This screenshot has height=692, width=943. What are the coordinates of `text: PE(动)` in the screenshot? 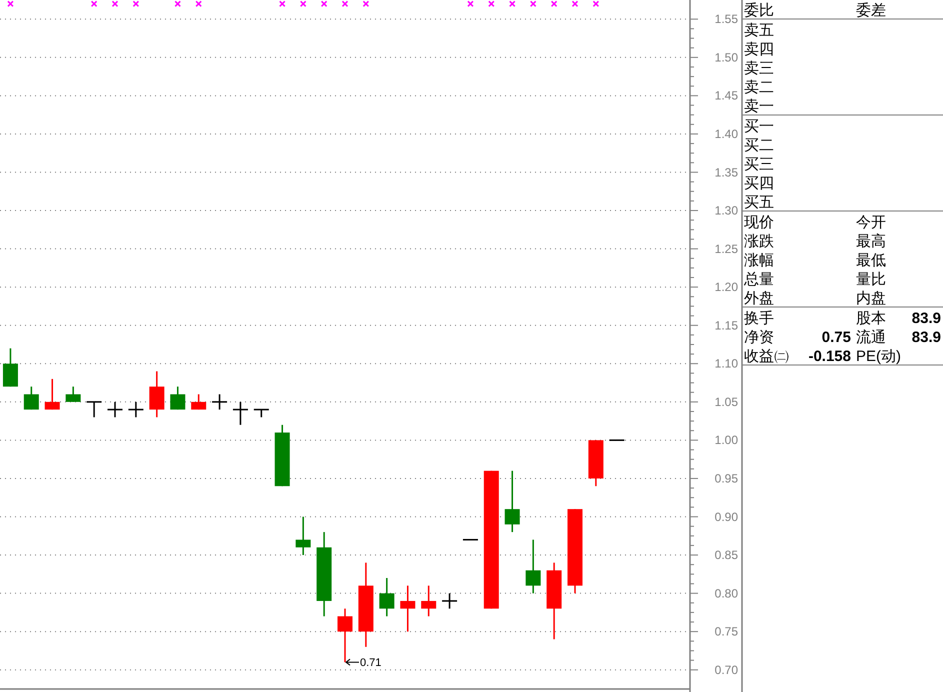 It's located at (879, 356).